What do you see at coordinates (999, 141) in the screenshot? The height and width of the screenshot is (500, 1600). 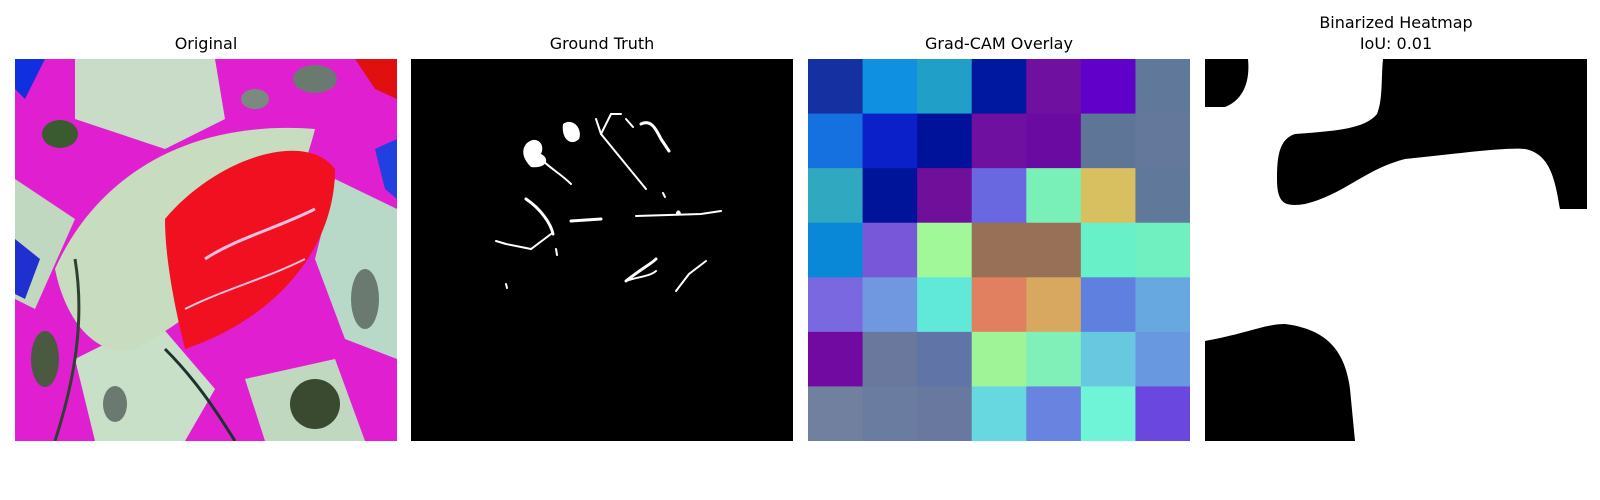 I see `gradcam-cell-r1-c3` at bounding box center [999, 141].